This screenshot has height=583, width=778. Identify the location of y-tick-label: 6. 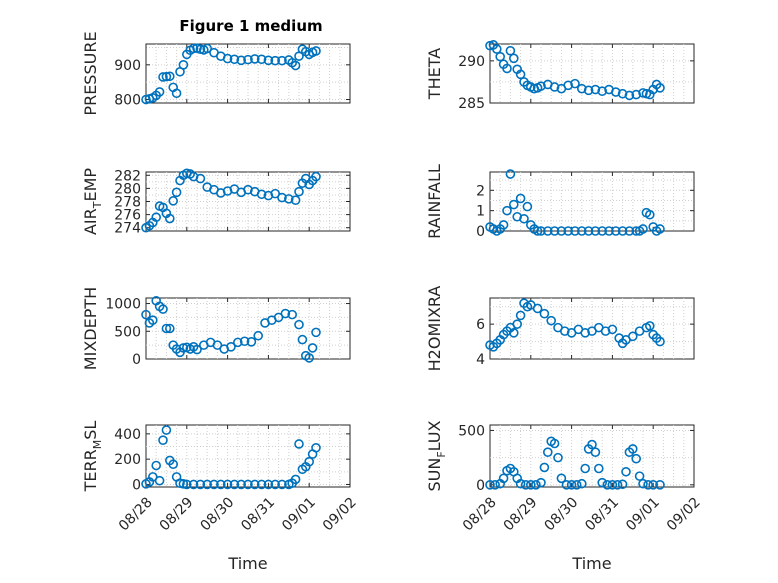
(480, 325).